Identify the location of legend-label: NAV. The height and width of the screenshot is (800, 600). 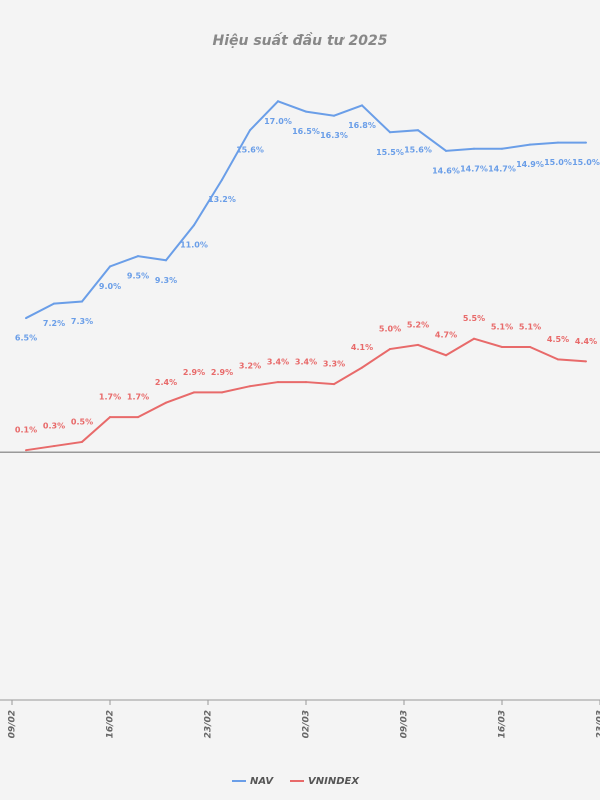
(262, 781).